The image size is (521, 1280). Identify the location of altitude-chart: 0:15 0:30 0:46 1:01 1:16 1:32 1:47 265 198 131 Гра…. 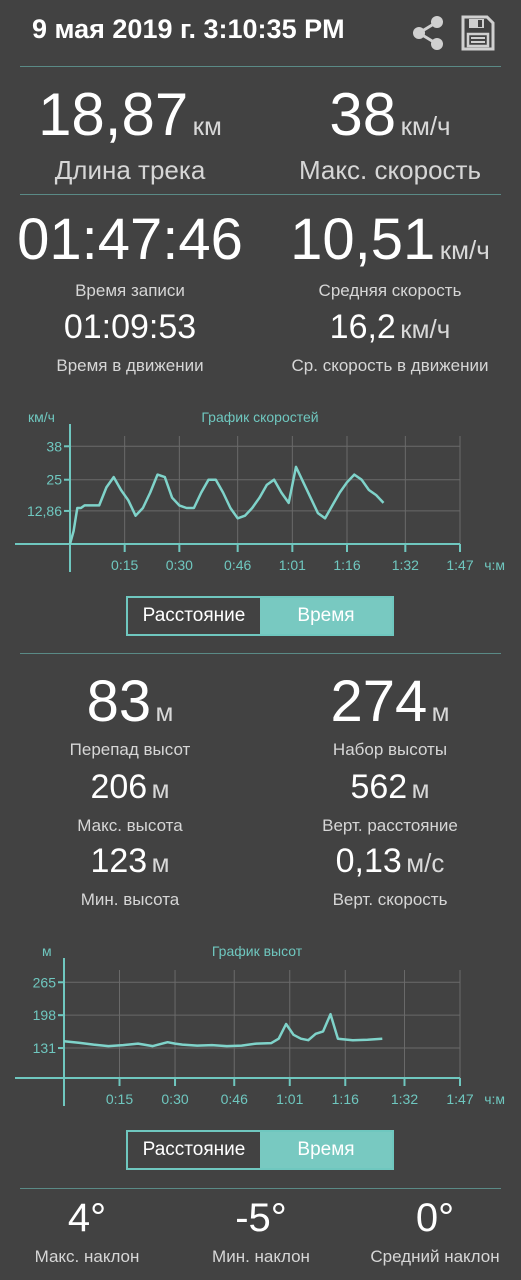
(260, 1025).